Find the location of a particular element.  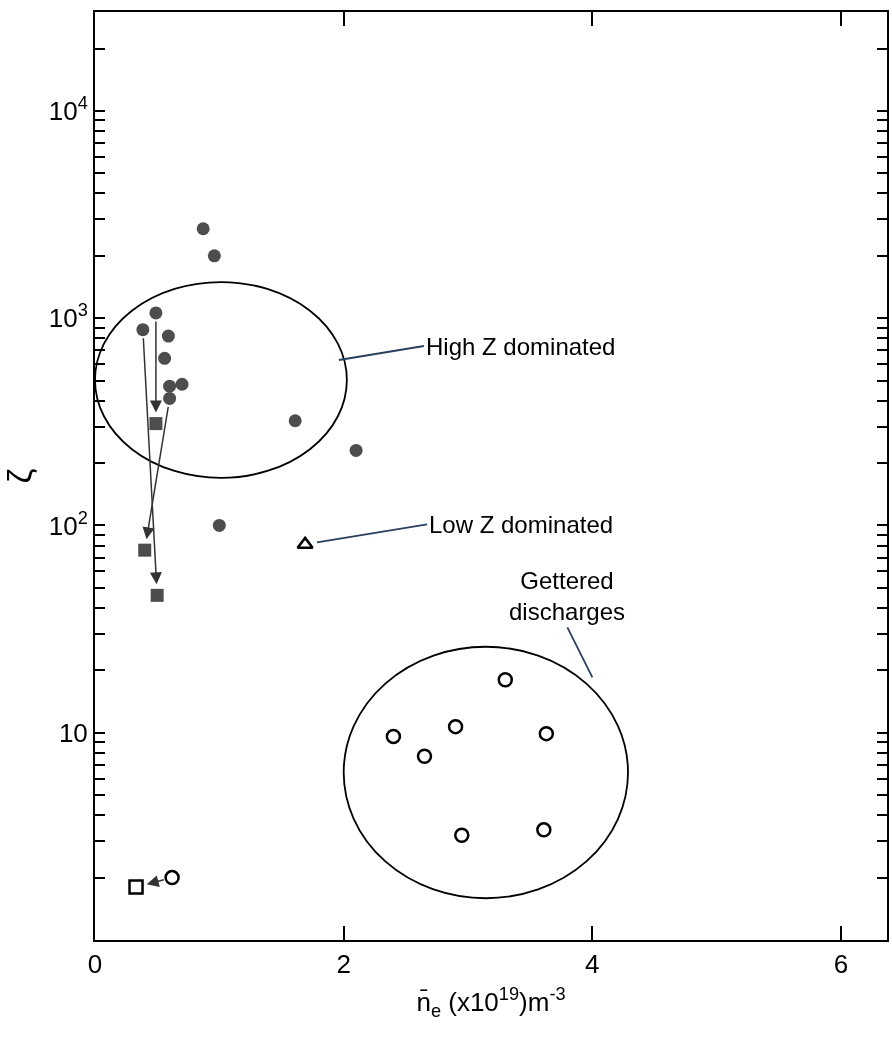

annotation: Gettered discharges is located at coordinates (567, 596).